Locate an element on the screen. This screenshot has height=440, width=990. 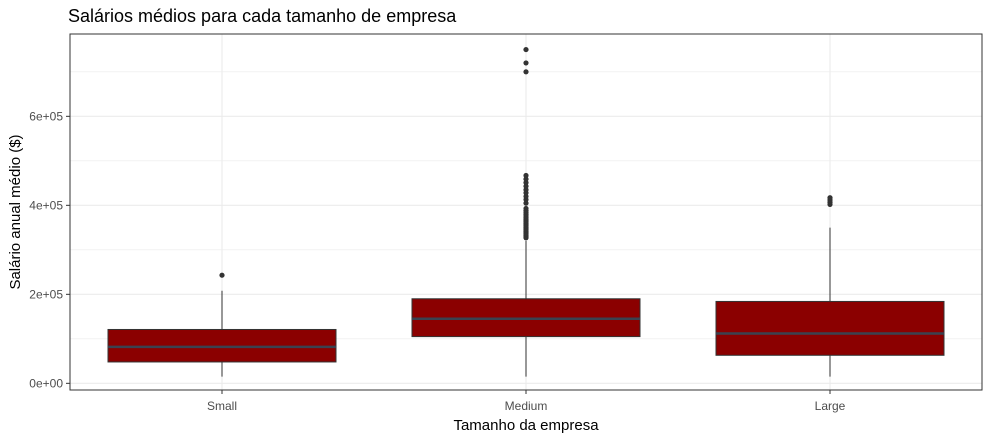
x-tick-label: Medium is located at coordinates (526, 406).